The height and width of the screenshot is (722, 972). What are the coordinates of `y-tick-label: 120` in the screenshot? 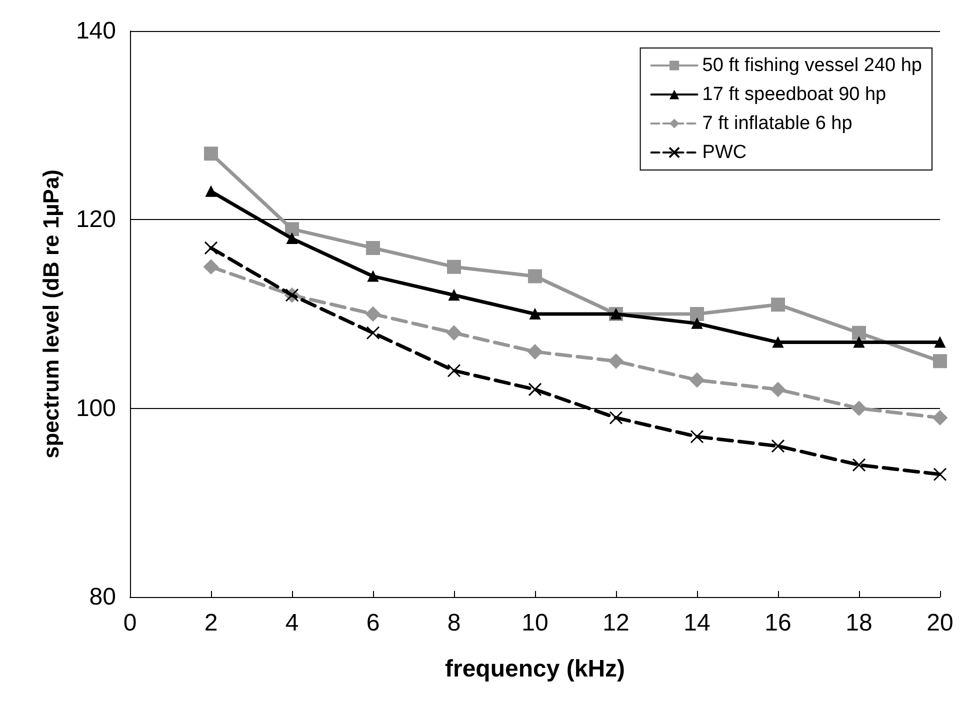 It's located at (96, 220).